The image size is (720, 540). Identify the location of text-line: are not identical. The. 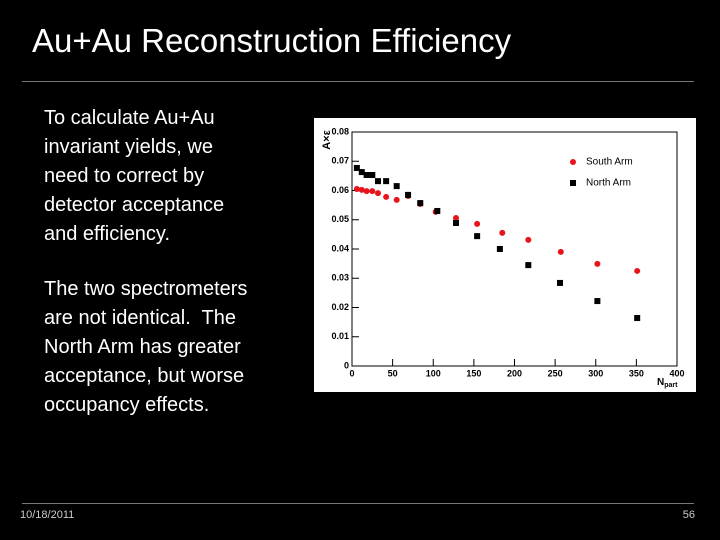
(140, 318).